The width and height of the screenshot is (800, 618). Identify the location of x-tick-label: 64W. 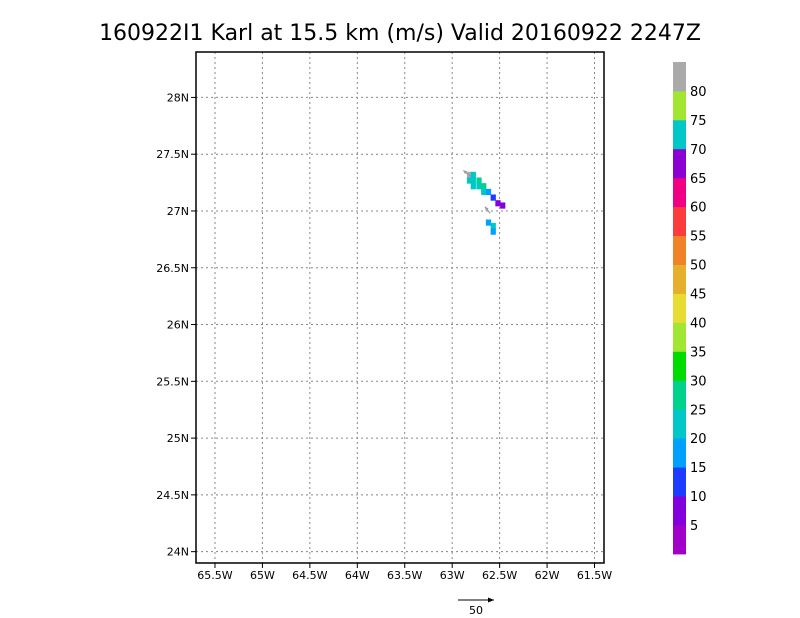
(357, 575).